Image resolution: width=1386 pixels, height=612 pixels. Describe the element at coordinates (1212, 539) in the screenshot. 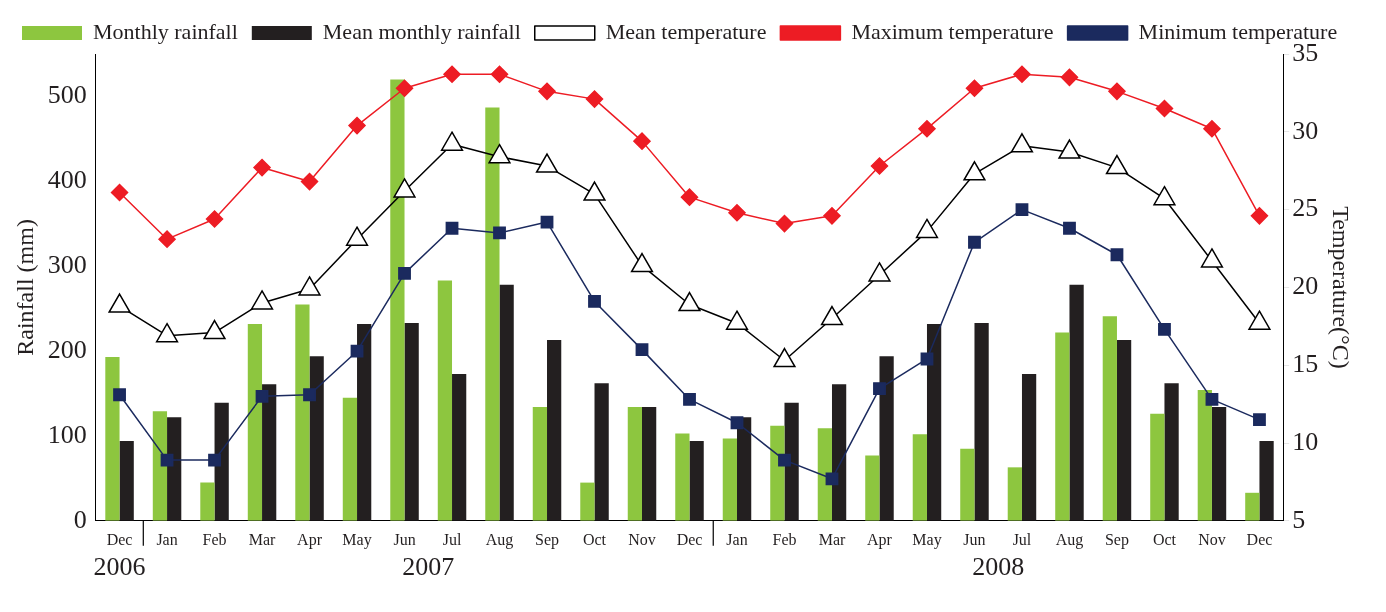

I see `x-tick-label: Nov` at that location.